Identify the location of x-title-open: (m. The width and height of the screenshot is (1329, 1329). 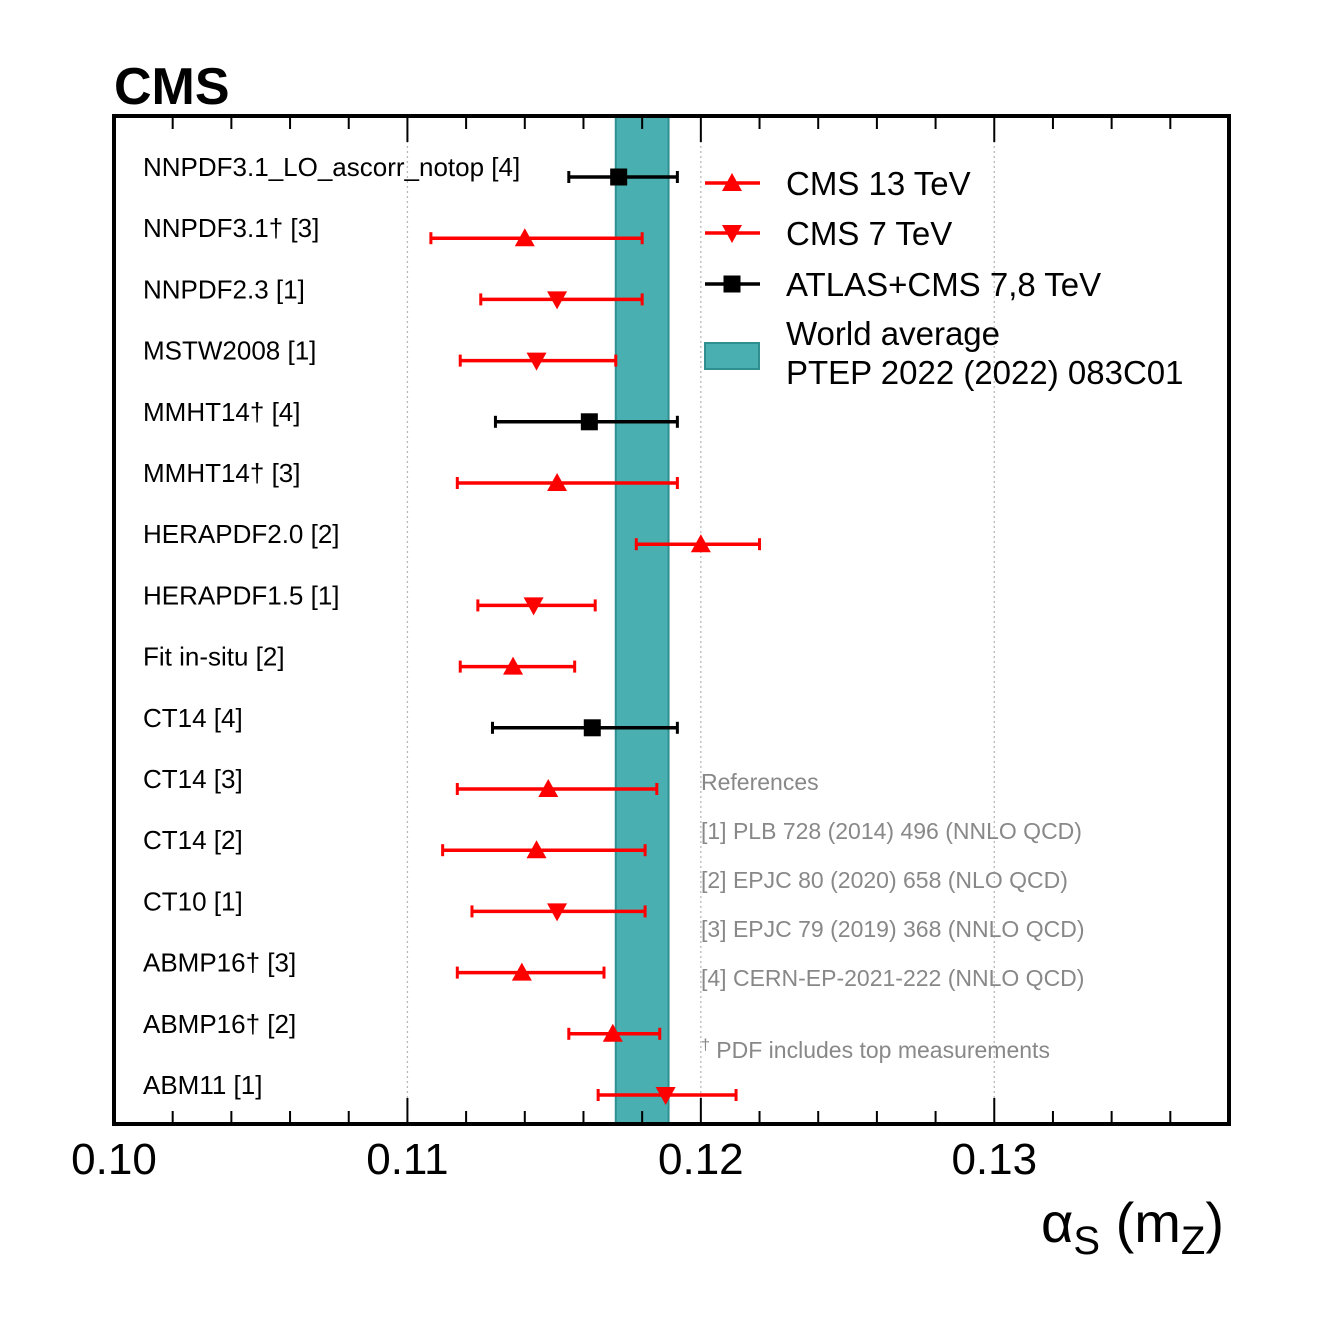
(1140, 1222).